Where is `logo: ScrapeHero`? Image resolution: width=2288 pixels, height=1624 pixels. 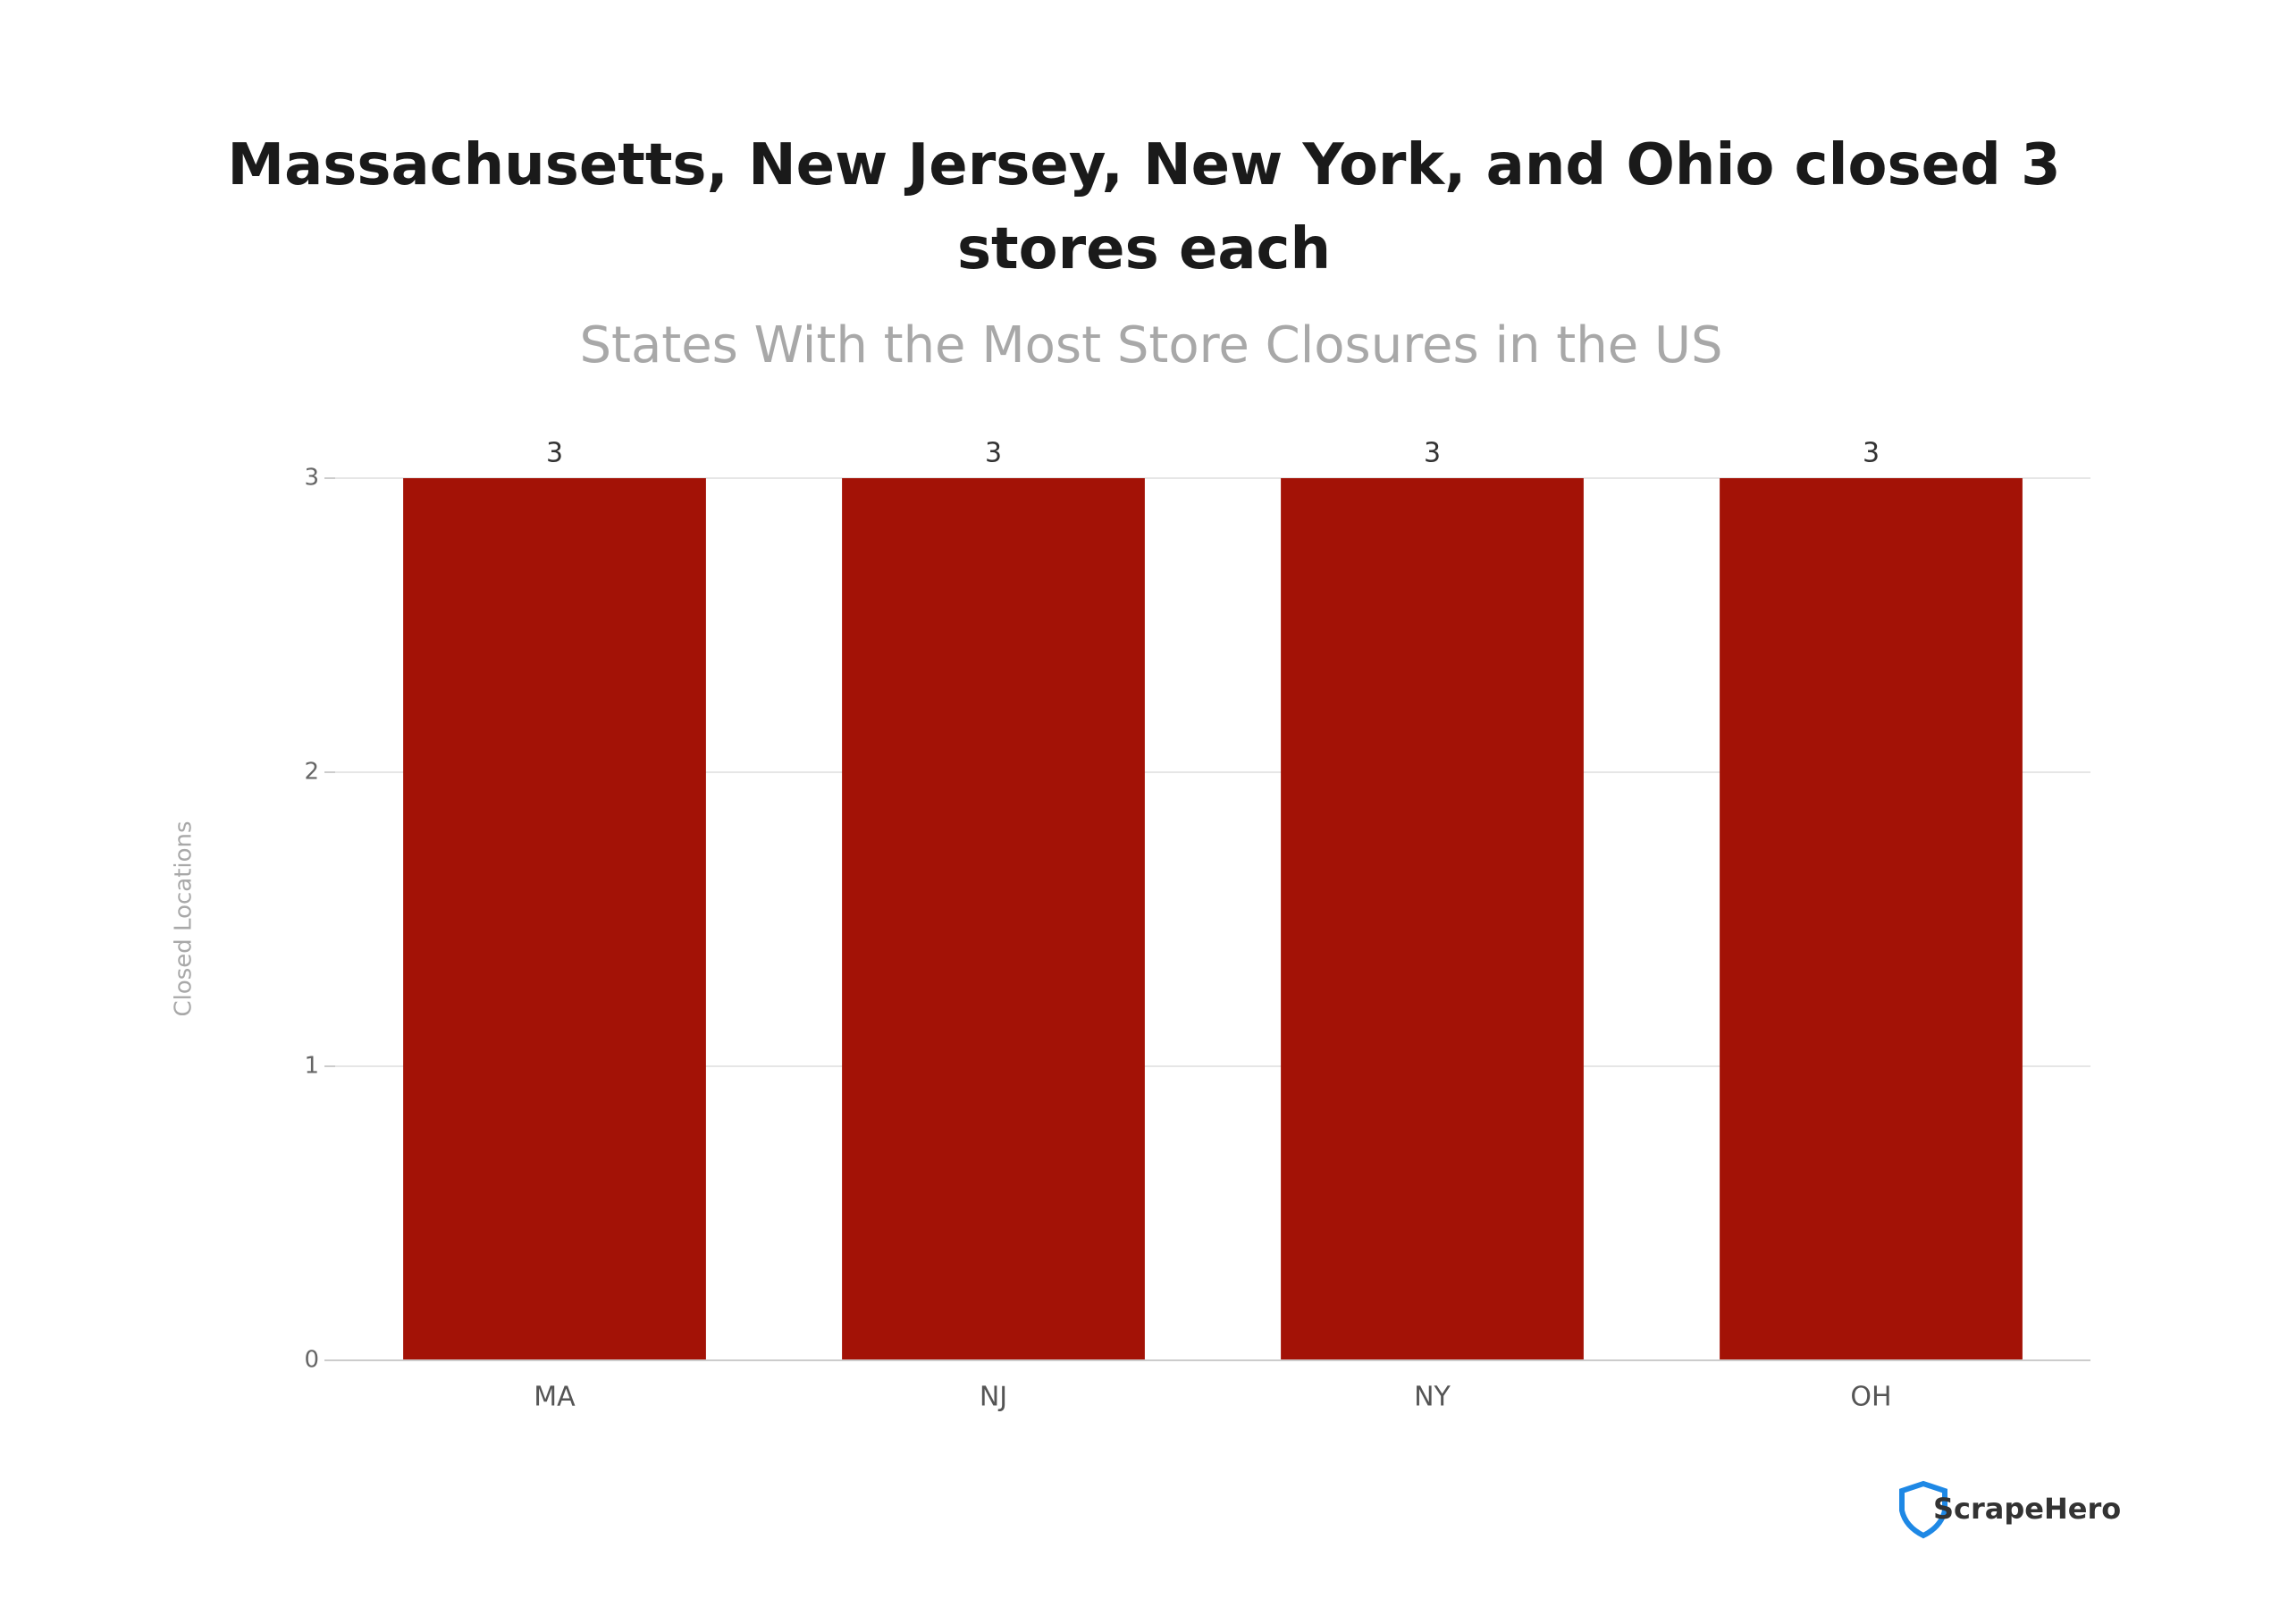 logo: ScrapeHero is located at coordinates (2010, 1509).